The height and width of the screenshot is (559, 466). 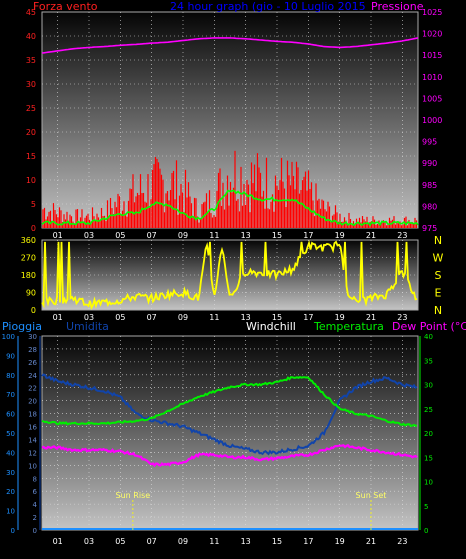 What do you see at coordinates (32, 350) in the screenshot?
I see `humidity-tick-label: 28` at bounding box center [32, 350].